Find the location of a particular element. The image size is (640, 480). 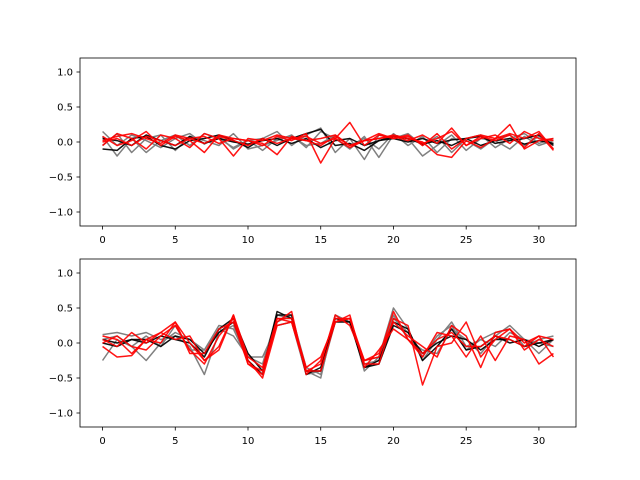

top-x-tick-label: 25 is located at coordinates (466, 240).